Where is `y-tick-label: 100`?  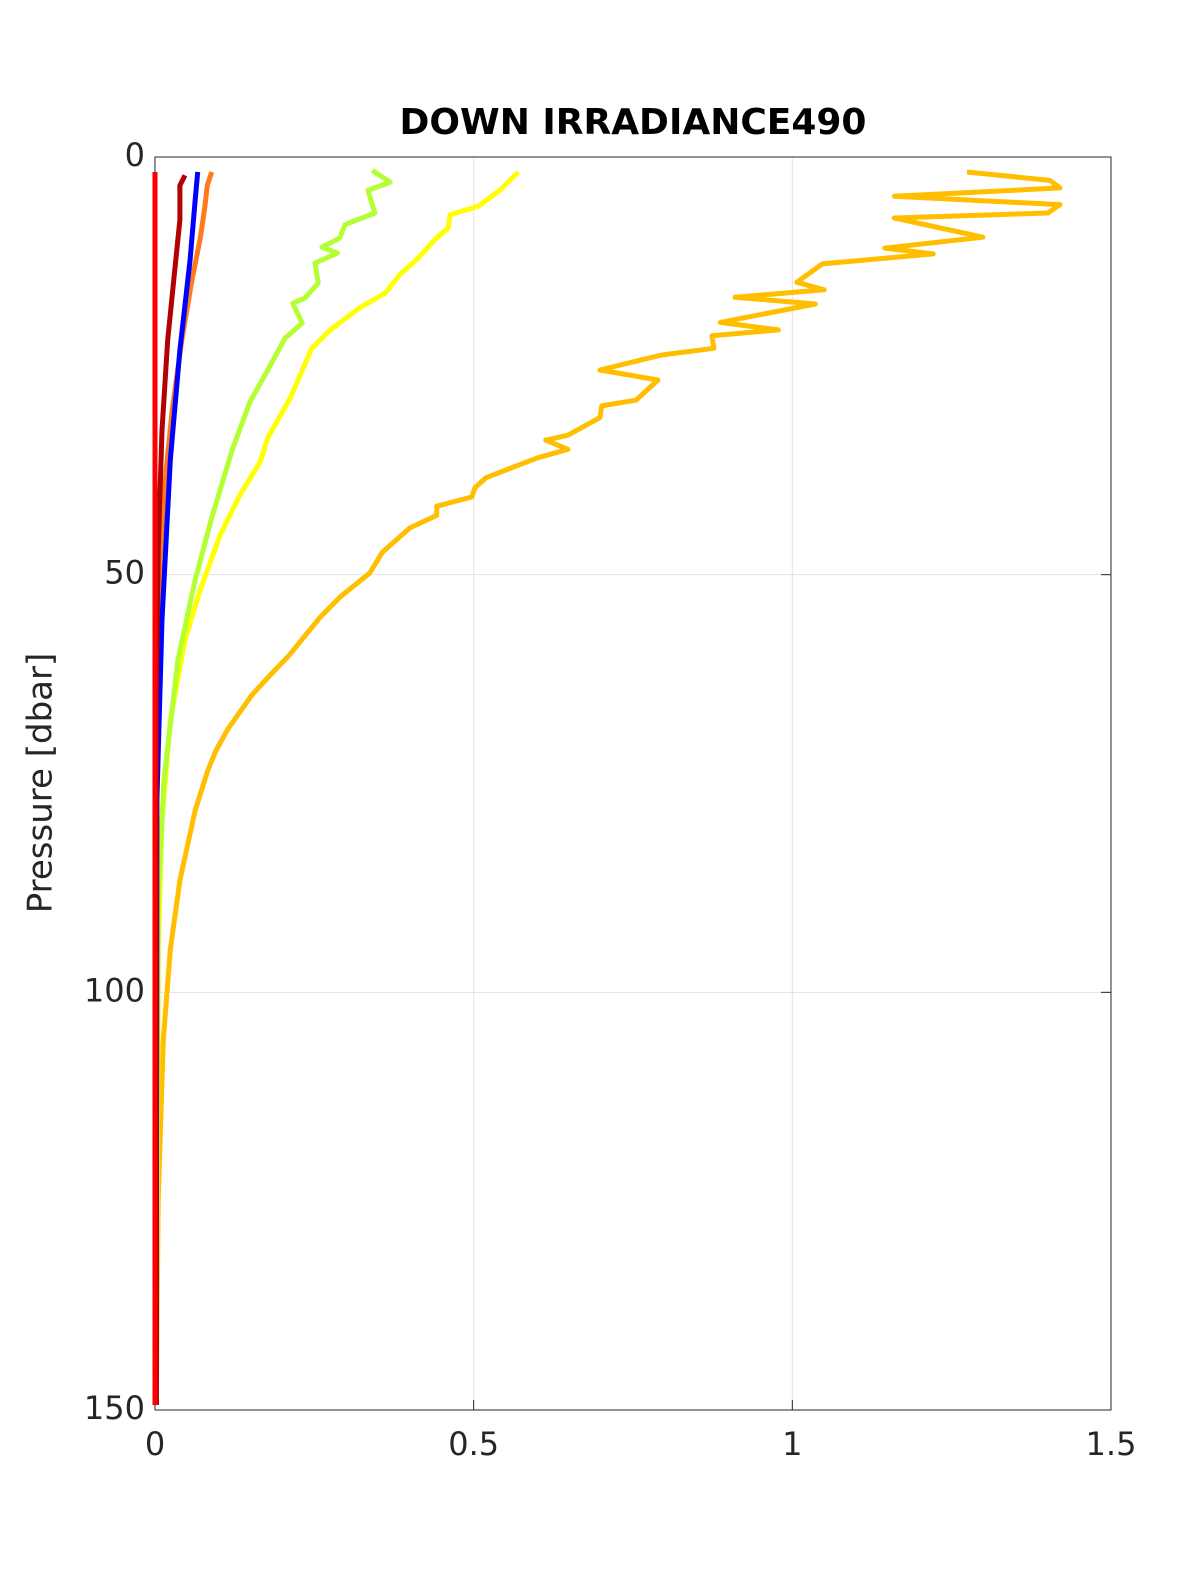 y-tick-label: 100 is located at coordinates (114, 990).